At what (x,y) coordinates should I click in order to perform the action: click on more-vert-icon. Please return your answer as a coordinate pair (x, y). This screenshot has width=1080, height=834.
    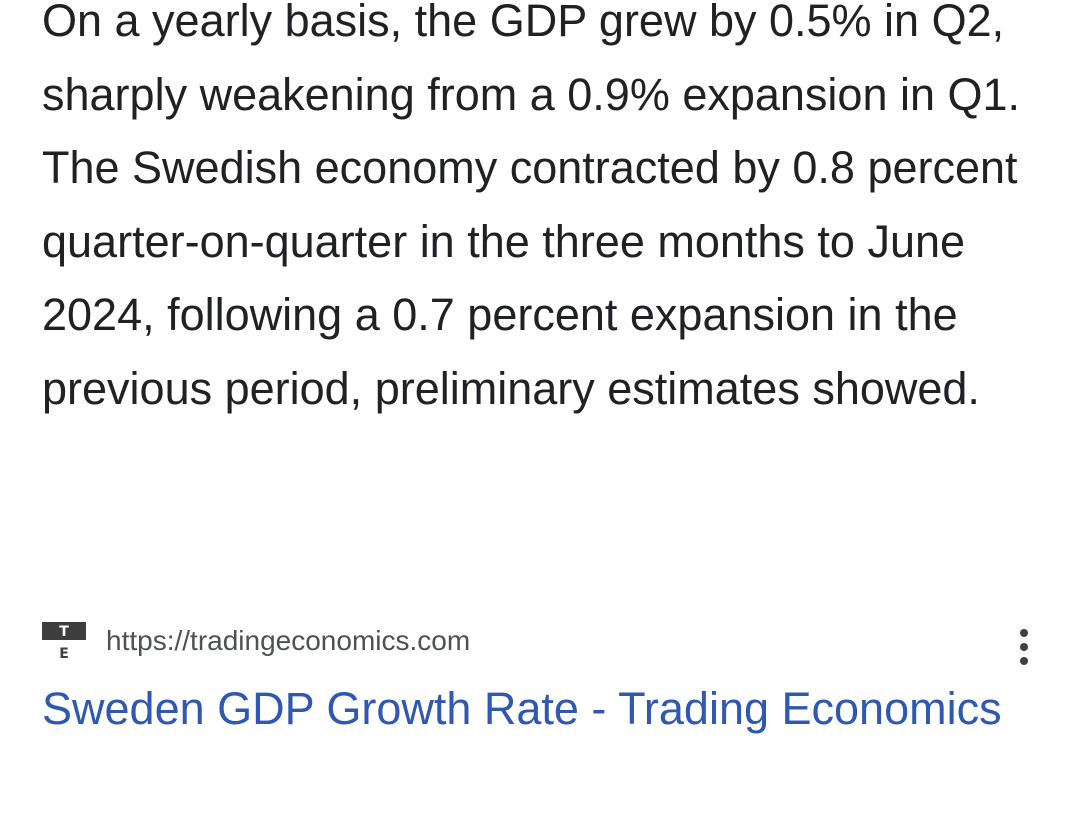
    Looking at the image, I should click on (1024, 647).